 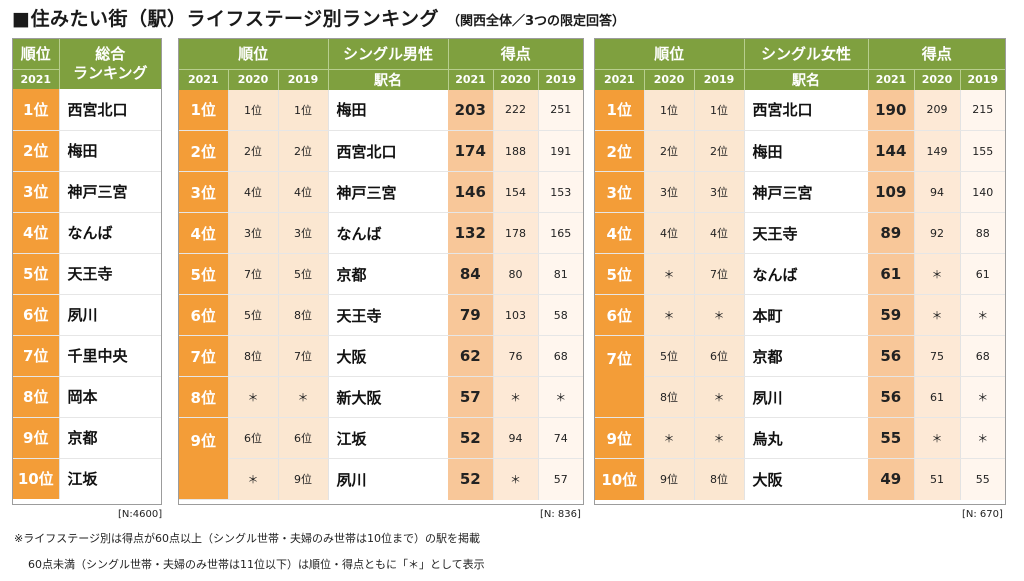 What do you see at coordinates (470, 79) in the screenshot?
I see `male-year-score-2021: 2021` at bounding box center [470, 79].